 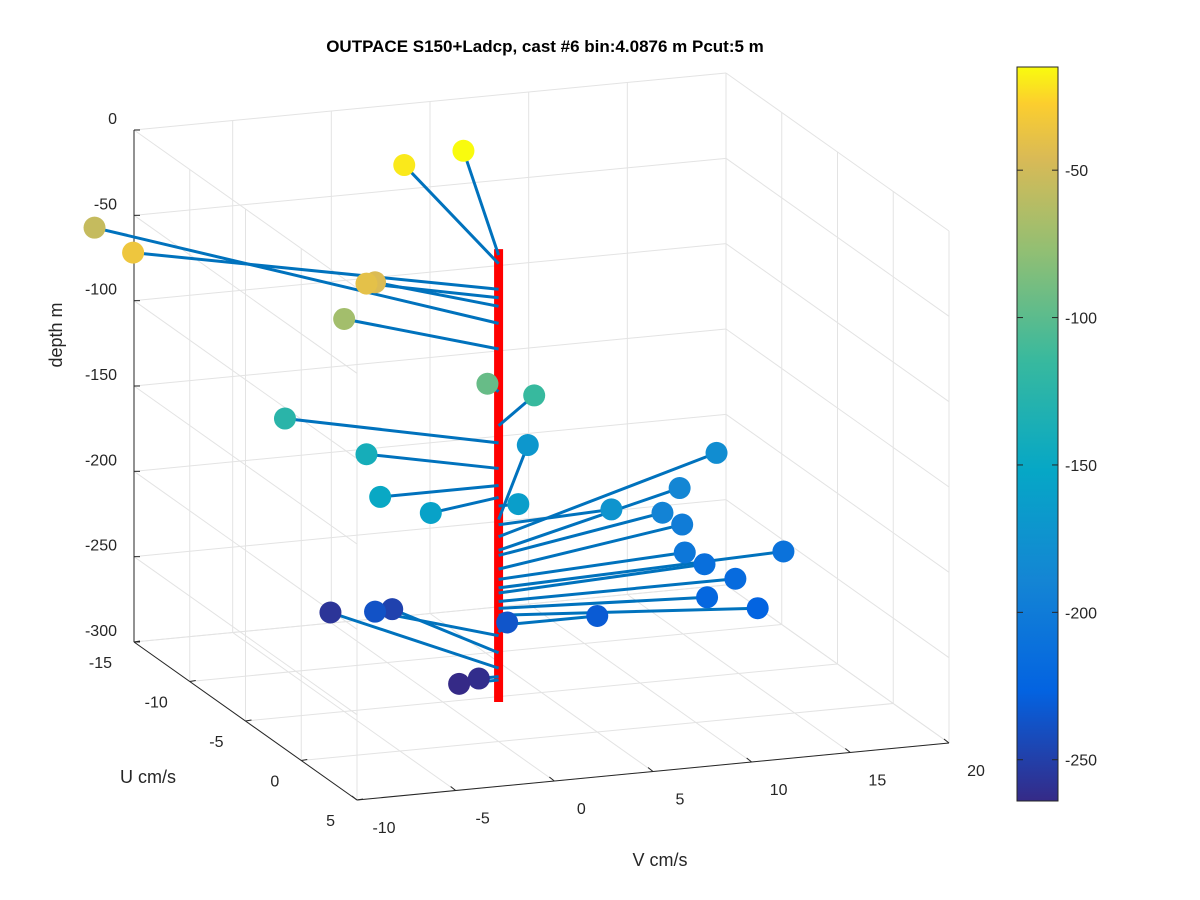 I want to click on x-tick-label: 15, so click(x=877, y=781).